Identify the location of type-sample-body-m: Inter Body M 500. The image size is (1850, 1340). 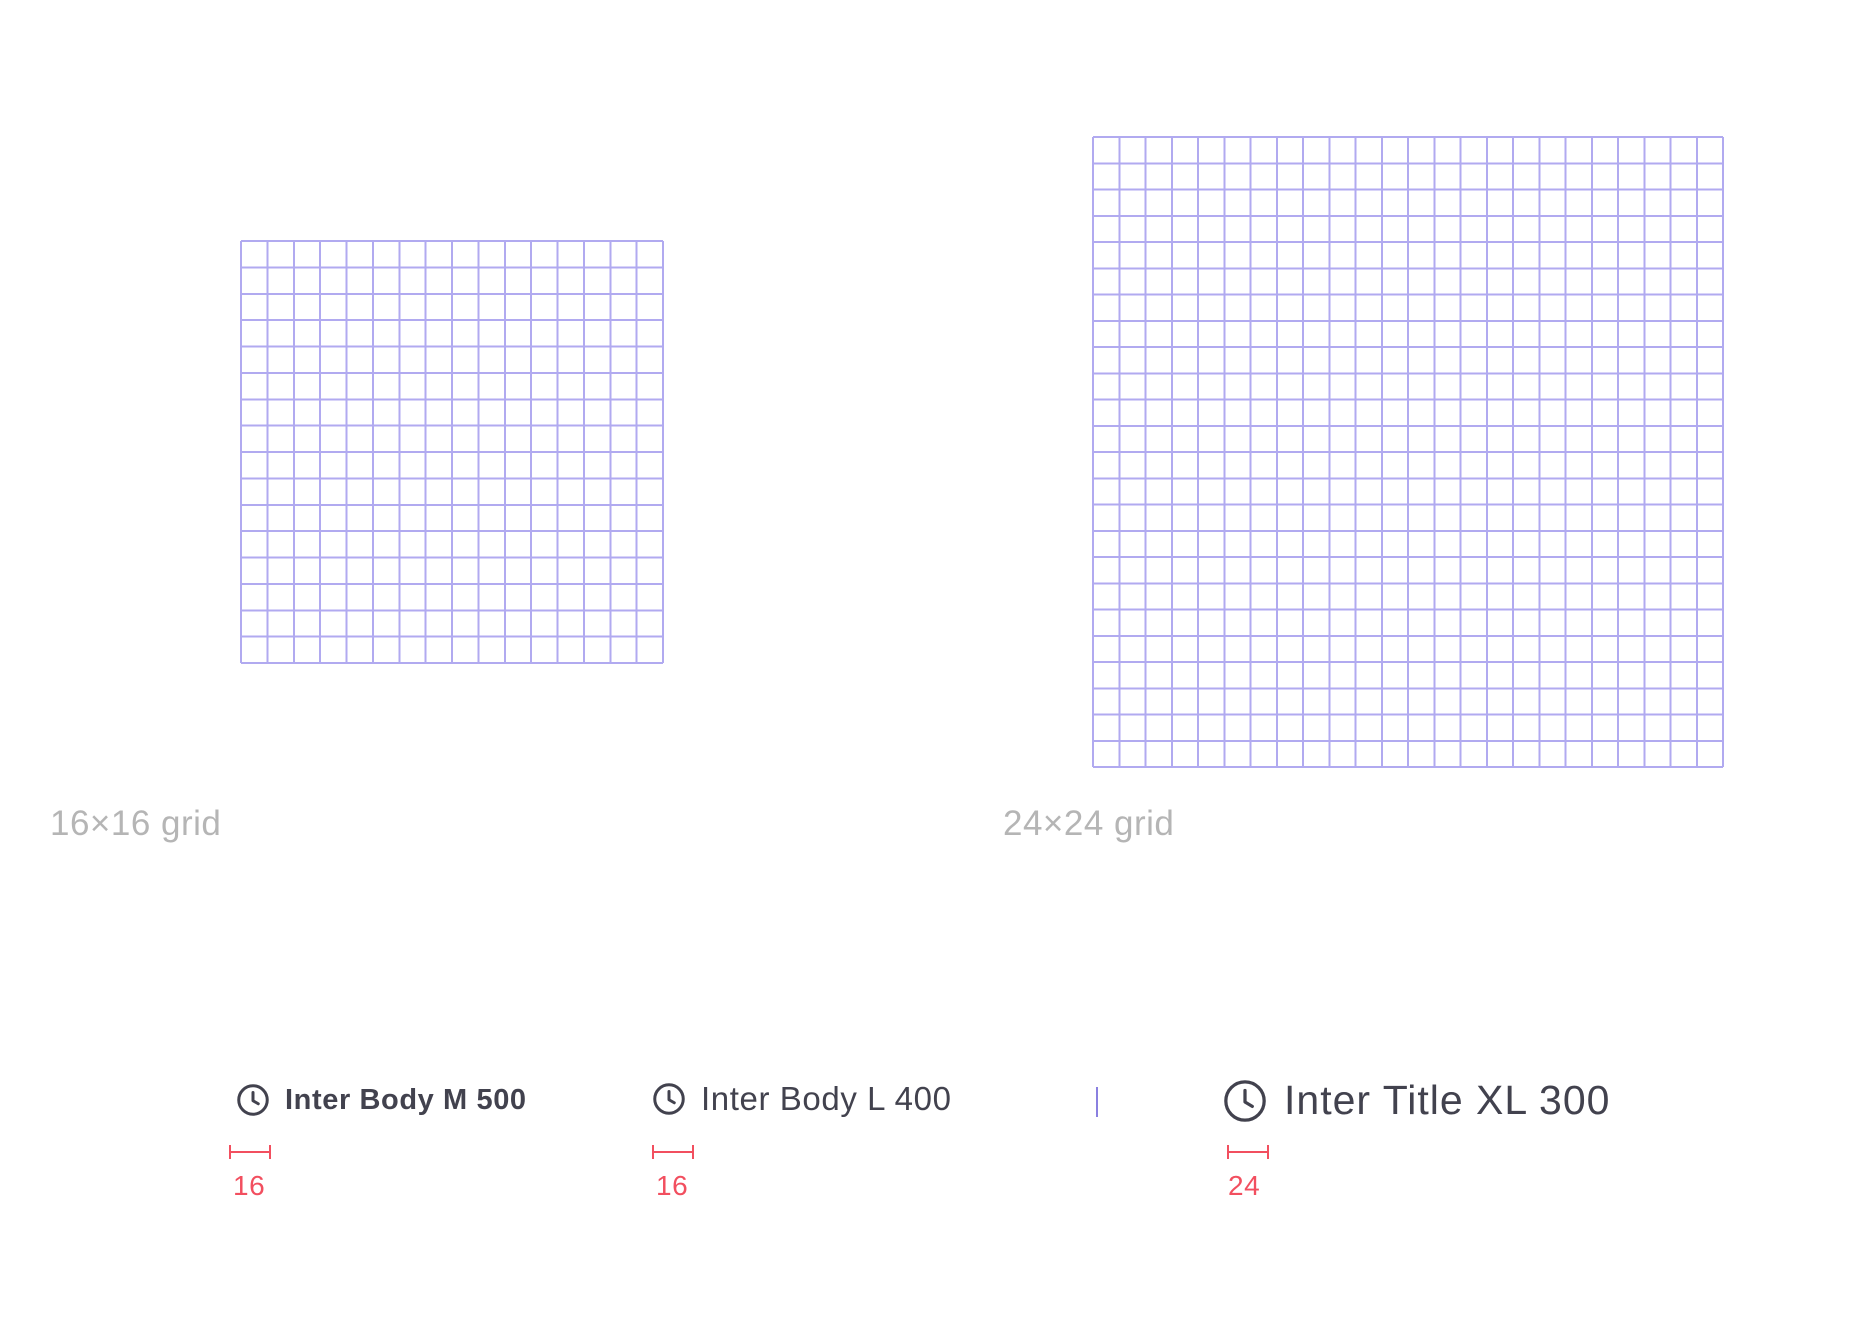
(381, 1100).